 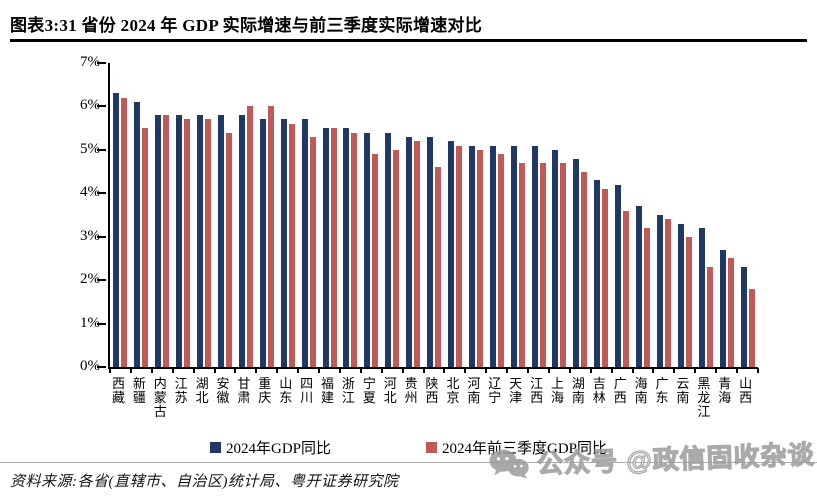 What do you see at coordinates (453, 390) in the screenshot?
I see `x-axis-label: 北 京` at bounding box center [453, 390].